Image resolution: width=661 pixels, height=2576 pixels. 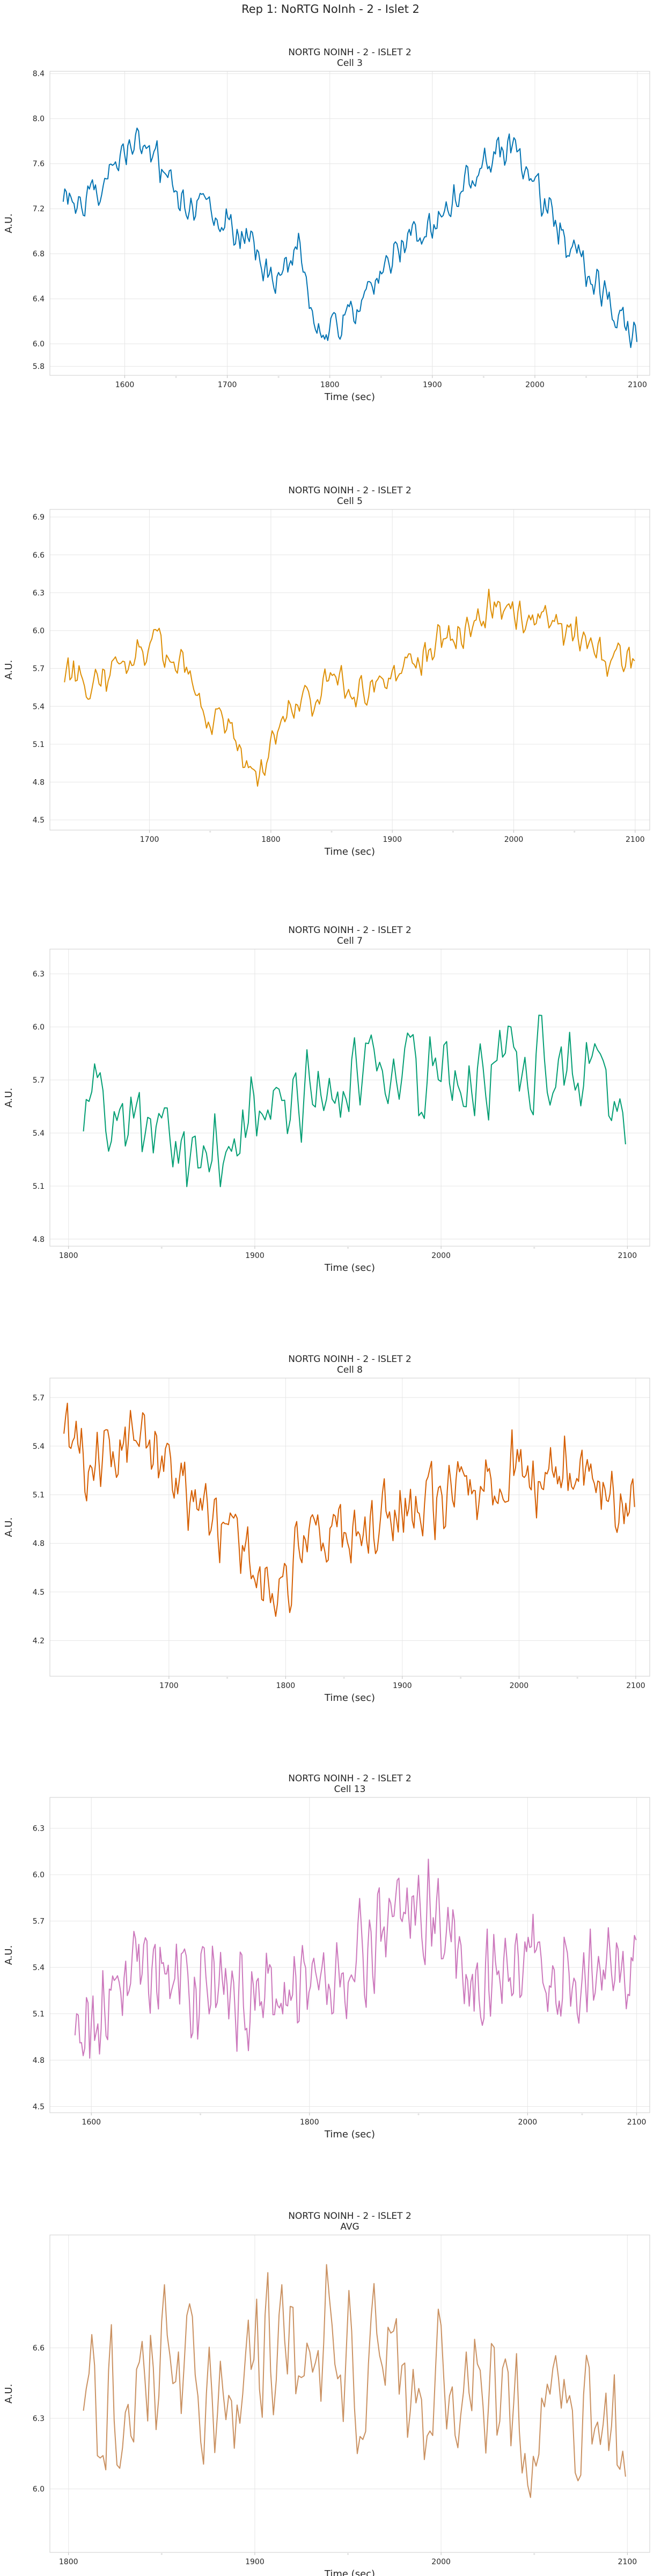 What do you see at coordinates (39, 1641) in the screenshot?
I see `y-tick-label: 4.2` at bounding box center [39, 1641].